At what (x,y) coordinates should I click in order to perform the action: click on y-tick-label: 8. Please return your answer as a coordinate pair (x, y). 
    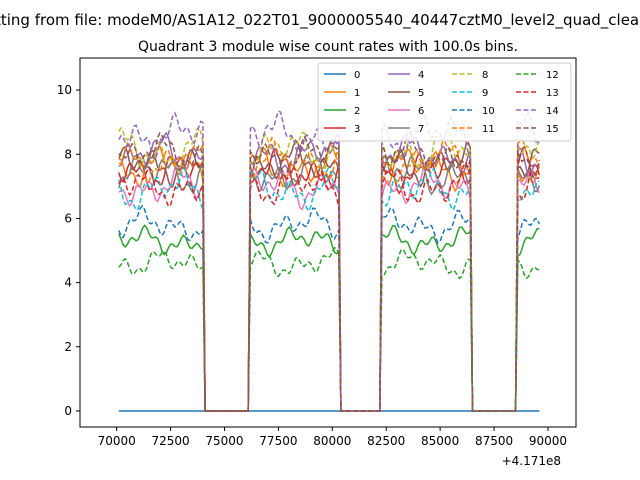
    Looking at the image, I should click on (68, 154).